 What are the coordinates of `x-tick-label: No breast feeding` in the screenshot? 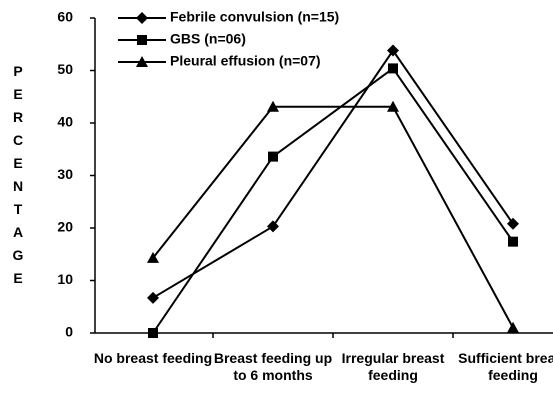 It's located at (153, 358).